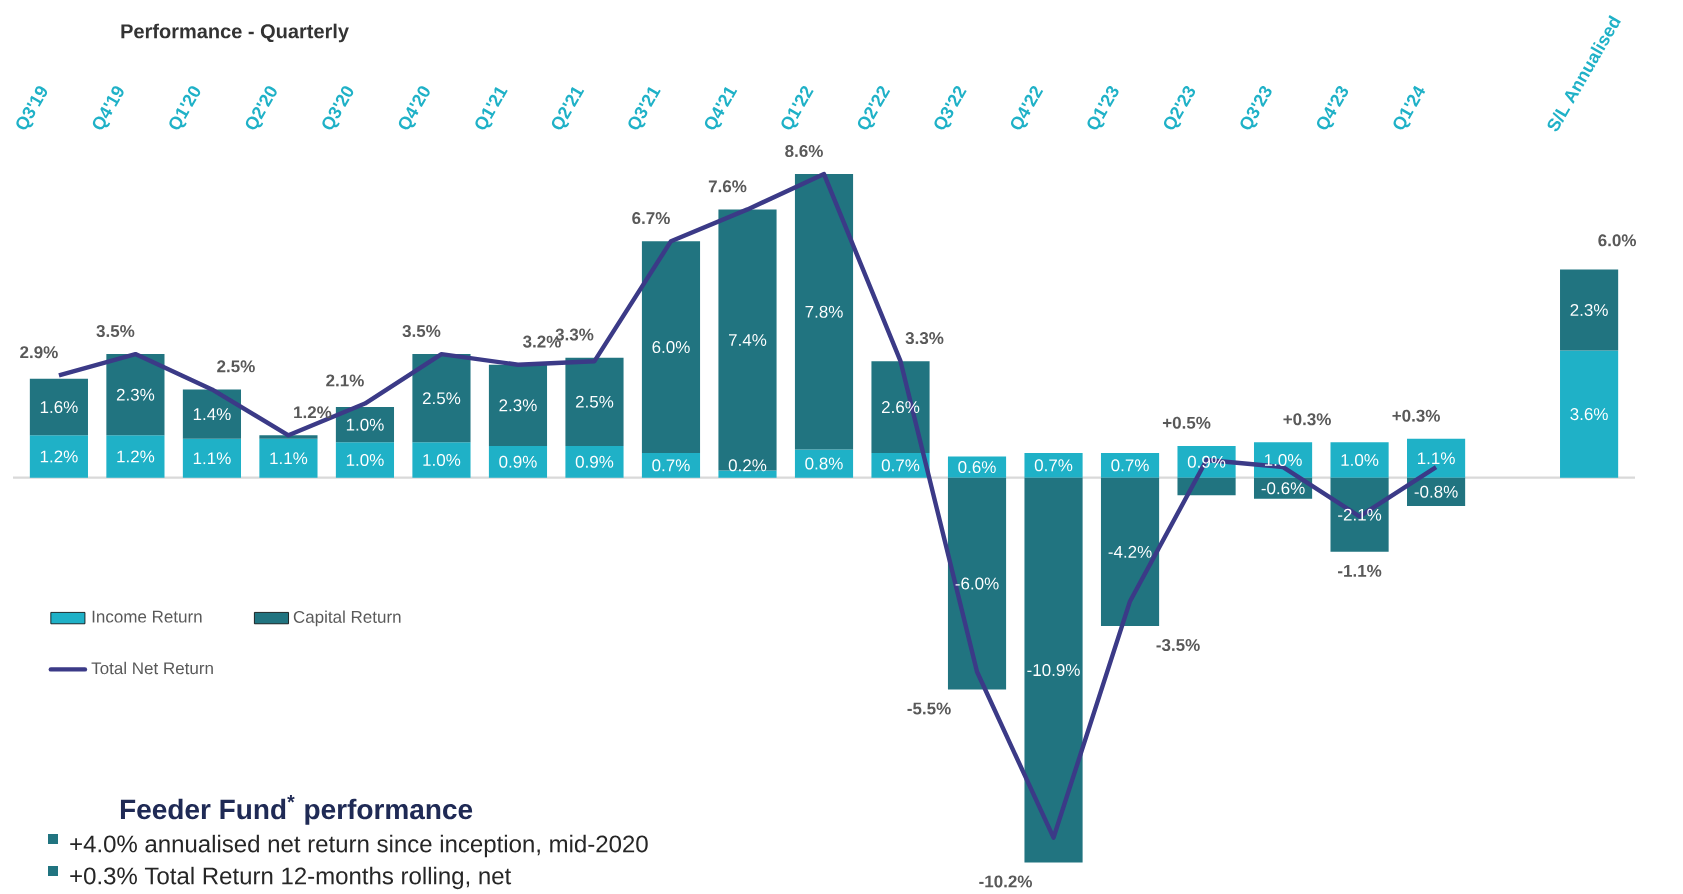 The height and width of the screenshot is (894, 1683). What do you see at coordinates (651, 218) in the screenshot?
I see `data-label: 6.7%` at bounding box center [651, 218].